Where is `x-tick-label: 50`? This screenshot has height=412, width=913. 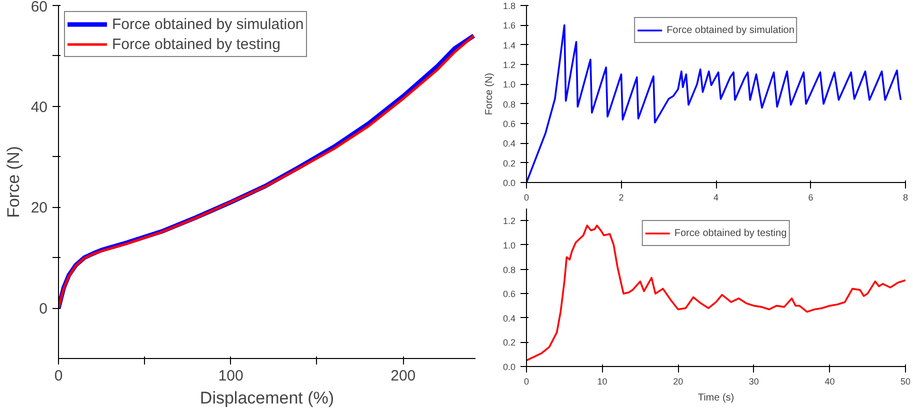 x-tick-label: 50 is located at coordinates (905, 381).